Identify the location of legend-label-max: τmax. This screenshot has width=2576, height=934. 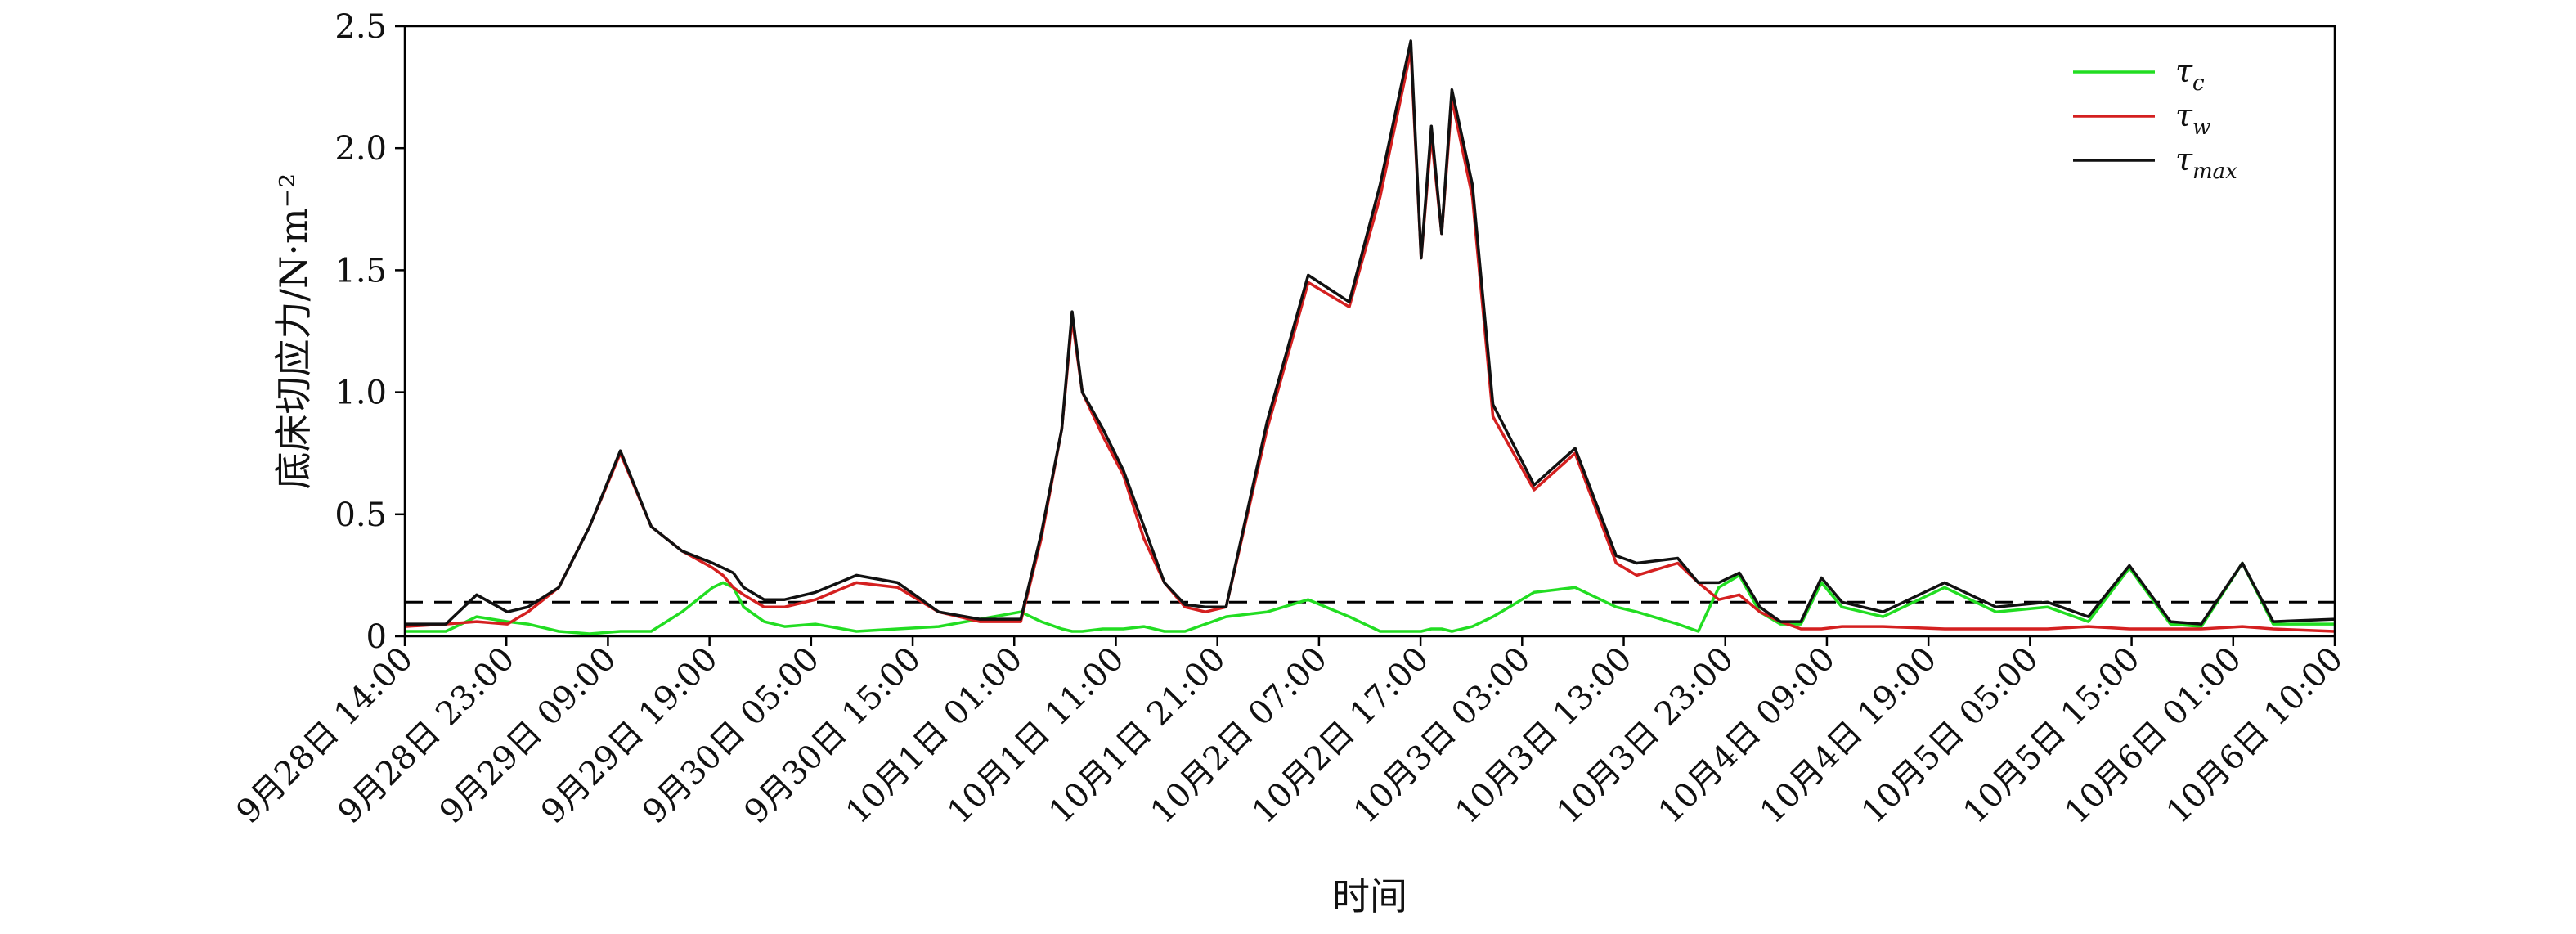
(2206, 162).